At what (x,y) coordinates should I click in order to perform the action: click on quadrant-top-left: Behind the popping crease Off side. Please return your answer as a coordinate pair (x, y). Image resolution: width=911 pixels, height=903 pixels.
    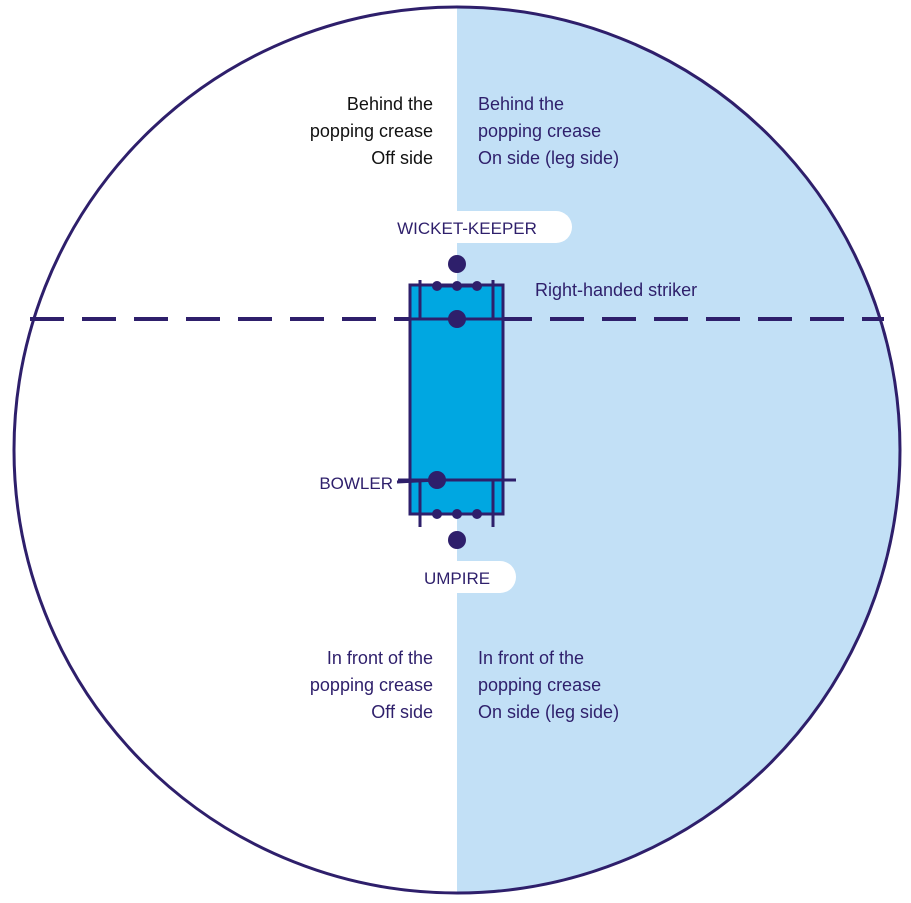
    Looking at the image, I should click on (371, 131).